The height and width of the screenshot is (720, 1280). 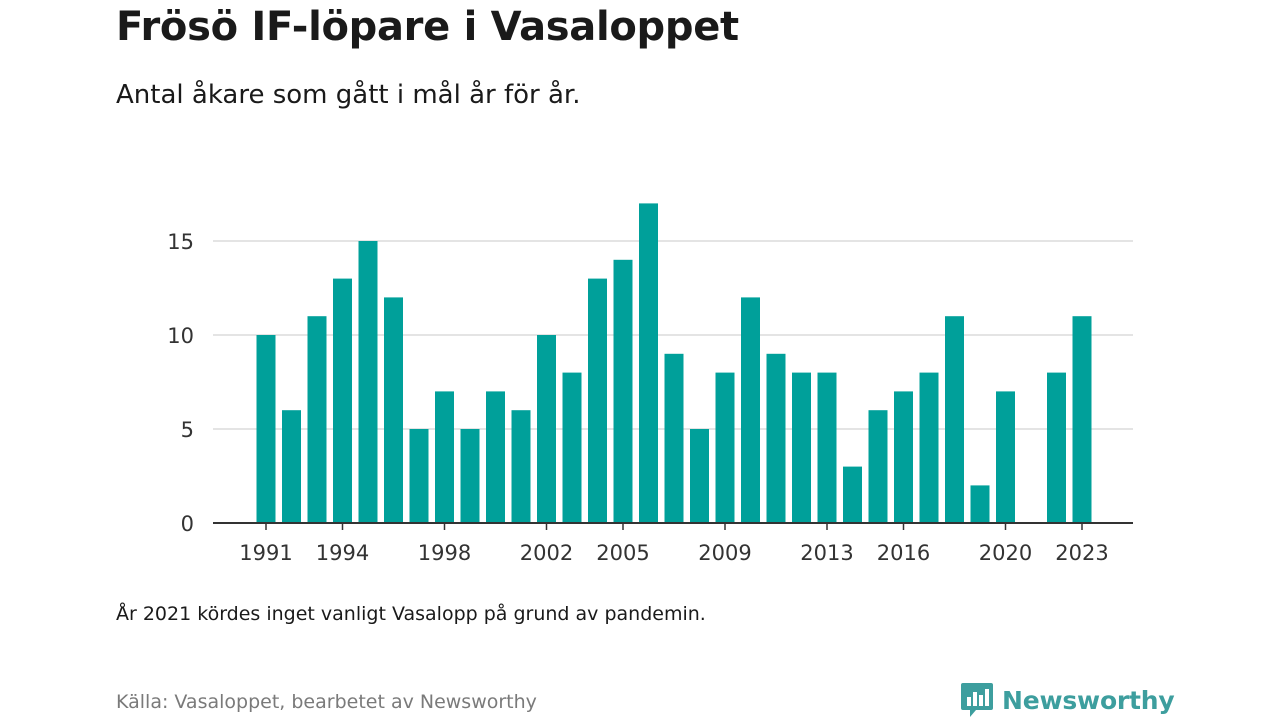 I want to click on bar-2017, so click(x=929, y=447).